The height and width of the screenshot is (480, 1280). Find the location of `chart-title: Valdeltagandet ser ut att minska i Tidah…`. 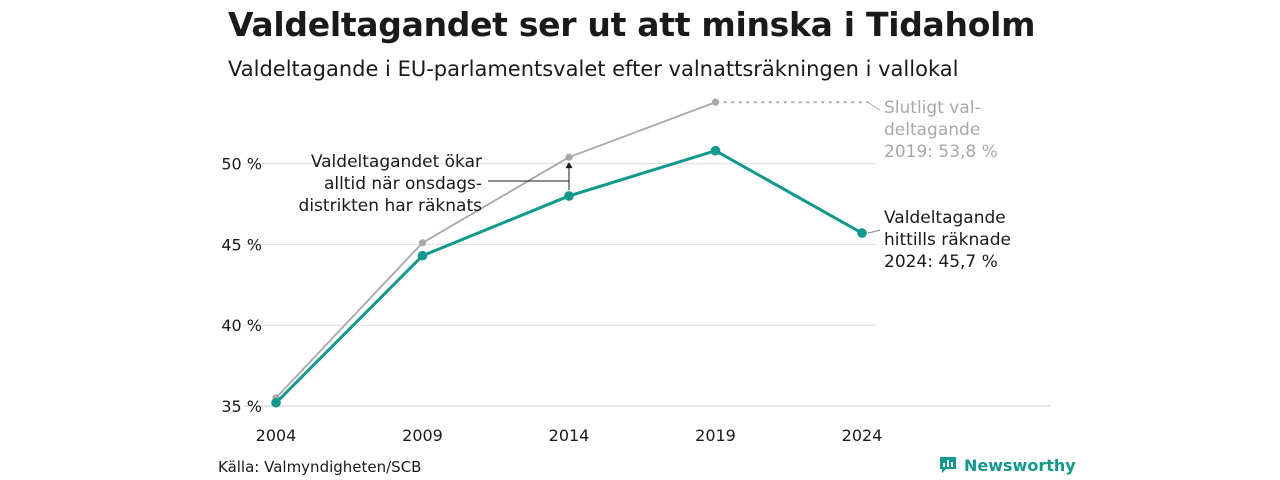

chart-title: Valdeltagandet ser ut att minska i Tidah… is located at coordinates (632, 24).